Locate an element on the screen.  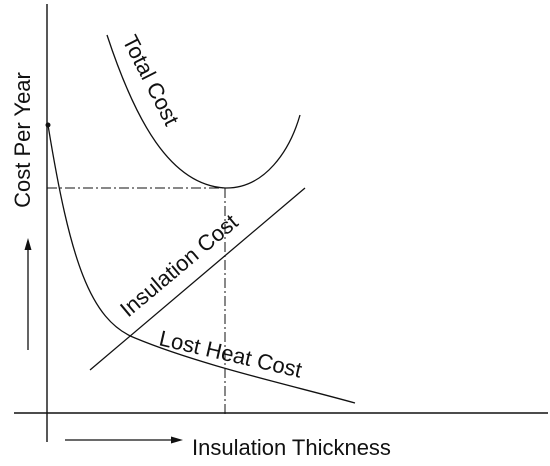
lost-heat-cost-label: Lost Heat Cost is located at coordinates (230, 354).